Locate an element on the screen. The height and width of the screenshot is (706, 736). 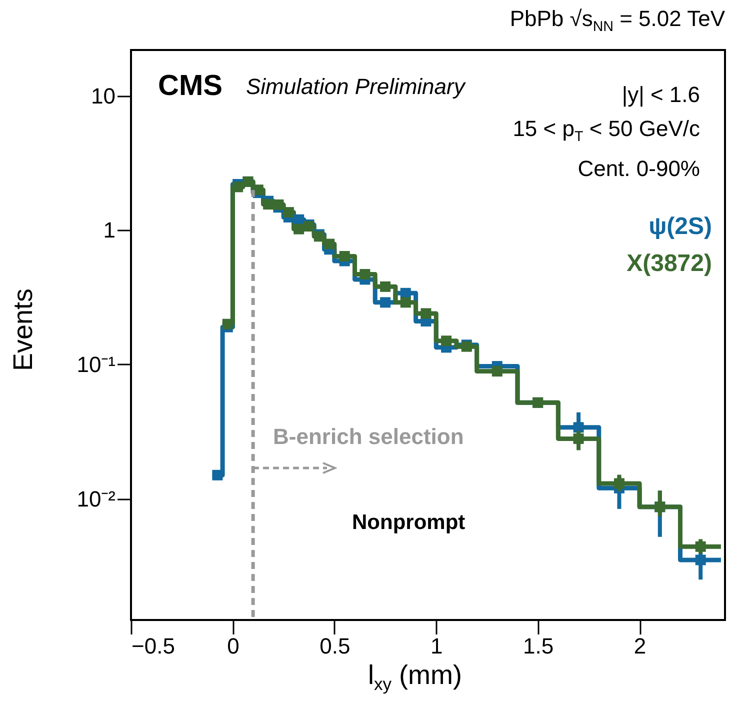
x-tick-label: −0.5 is located at coordinates (153, 646).